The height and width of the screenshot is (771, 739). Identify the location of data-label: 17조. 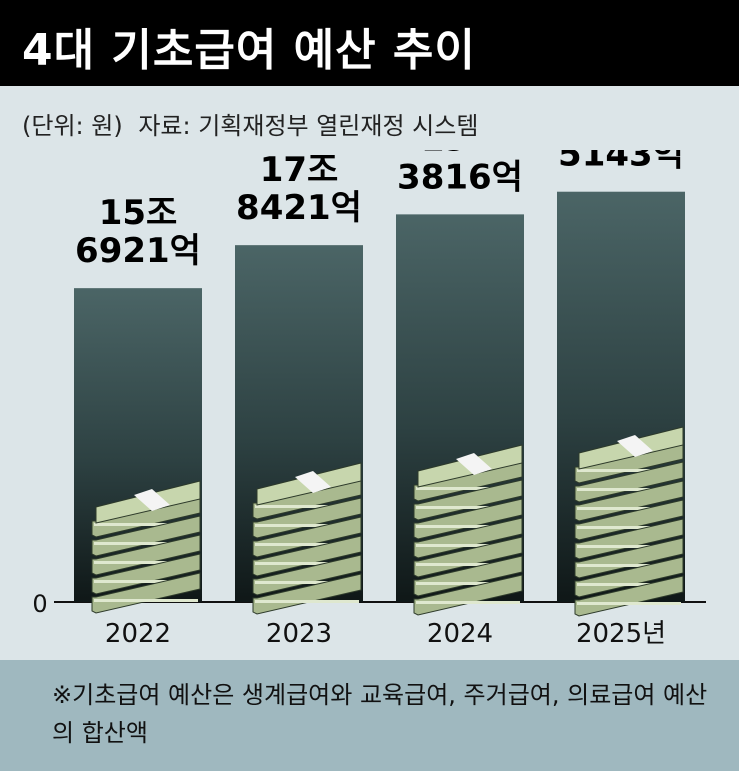
(299, 170).